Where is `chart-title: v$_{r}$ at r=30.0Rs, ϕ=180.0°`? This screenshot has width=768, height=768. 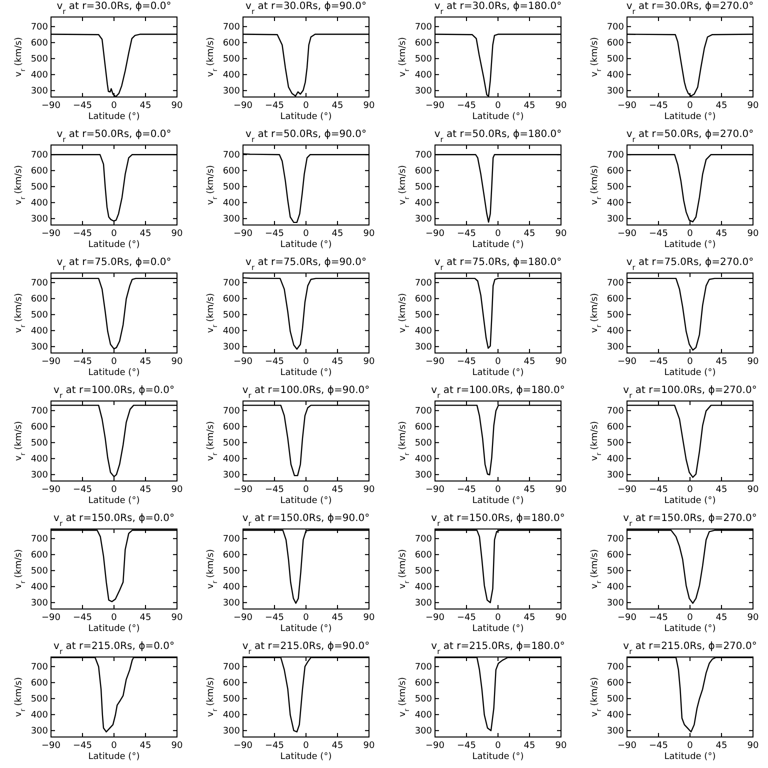 chart-title: v$_{r}$ at r=30.0Rs, ϕ=180.0° is located at coordinates (498, 8).